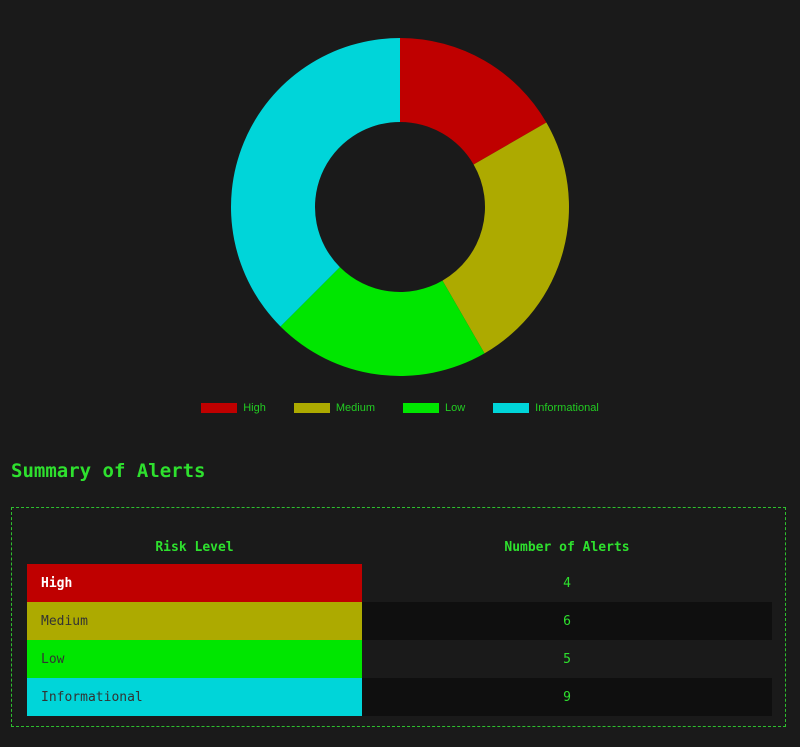 The image size is (800, 747). What do you see at coordinates (567, 583) in the screenshot?
I see `alert-count-cell: 4` at bounding box center [567, 583].